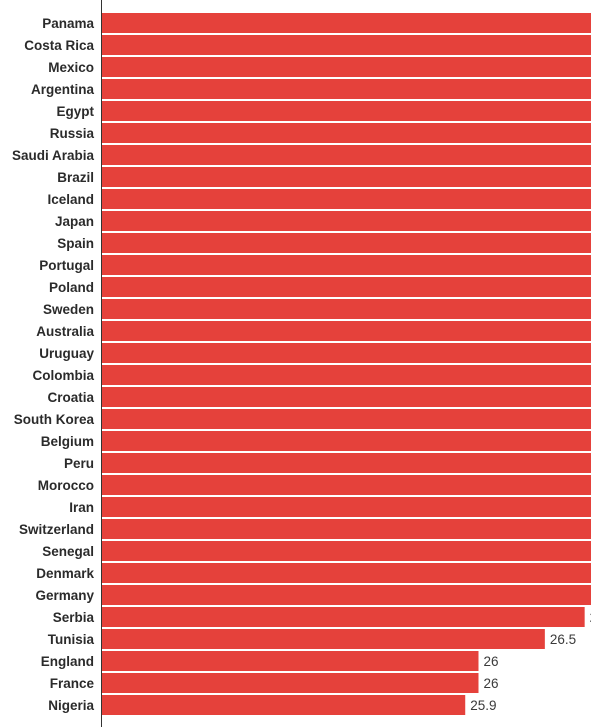 The image size is (591, 727). Describe the element at coordinates (290, 683) in the screenshot. I see `bar-france` at that location.